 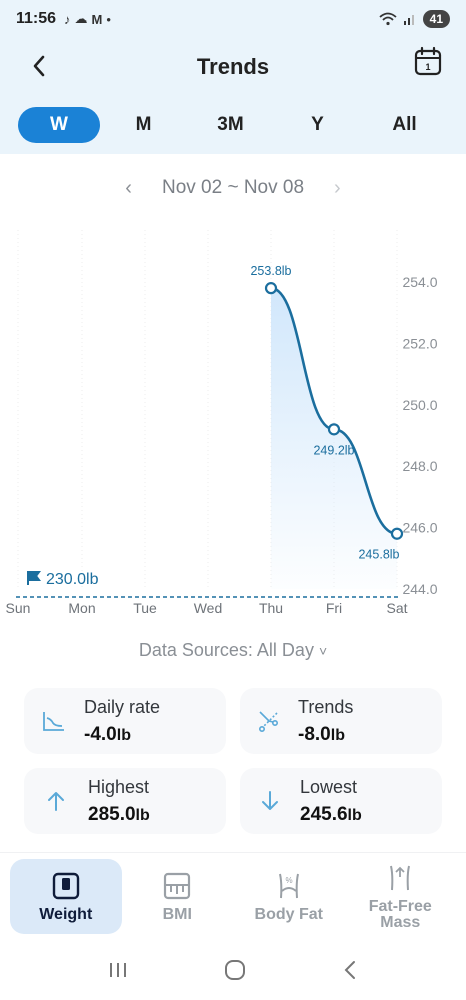 I want to click on series-area, so click(x=334, y=438).